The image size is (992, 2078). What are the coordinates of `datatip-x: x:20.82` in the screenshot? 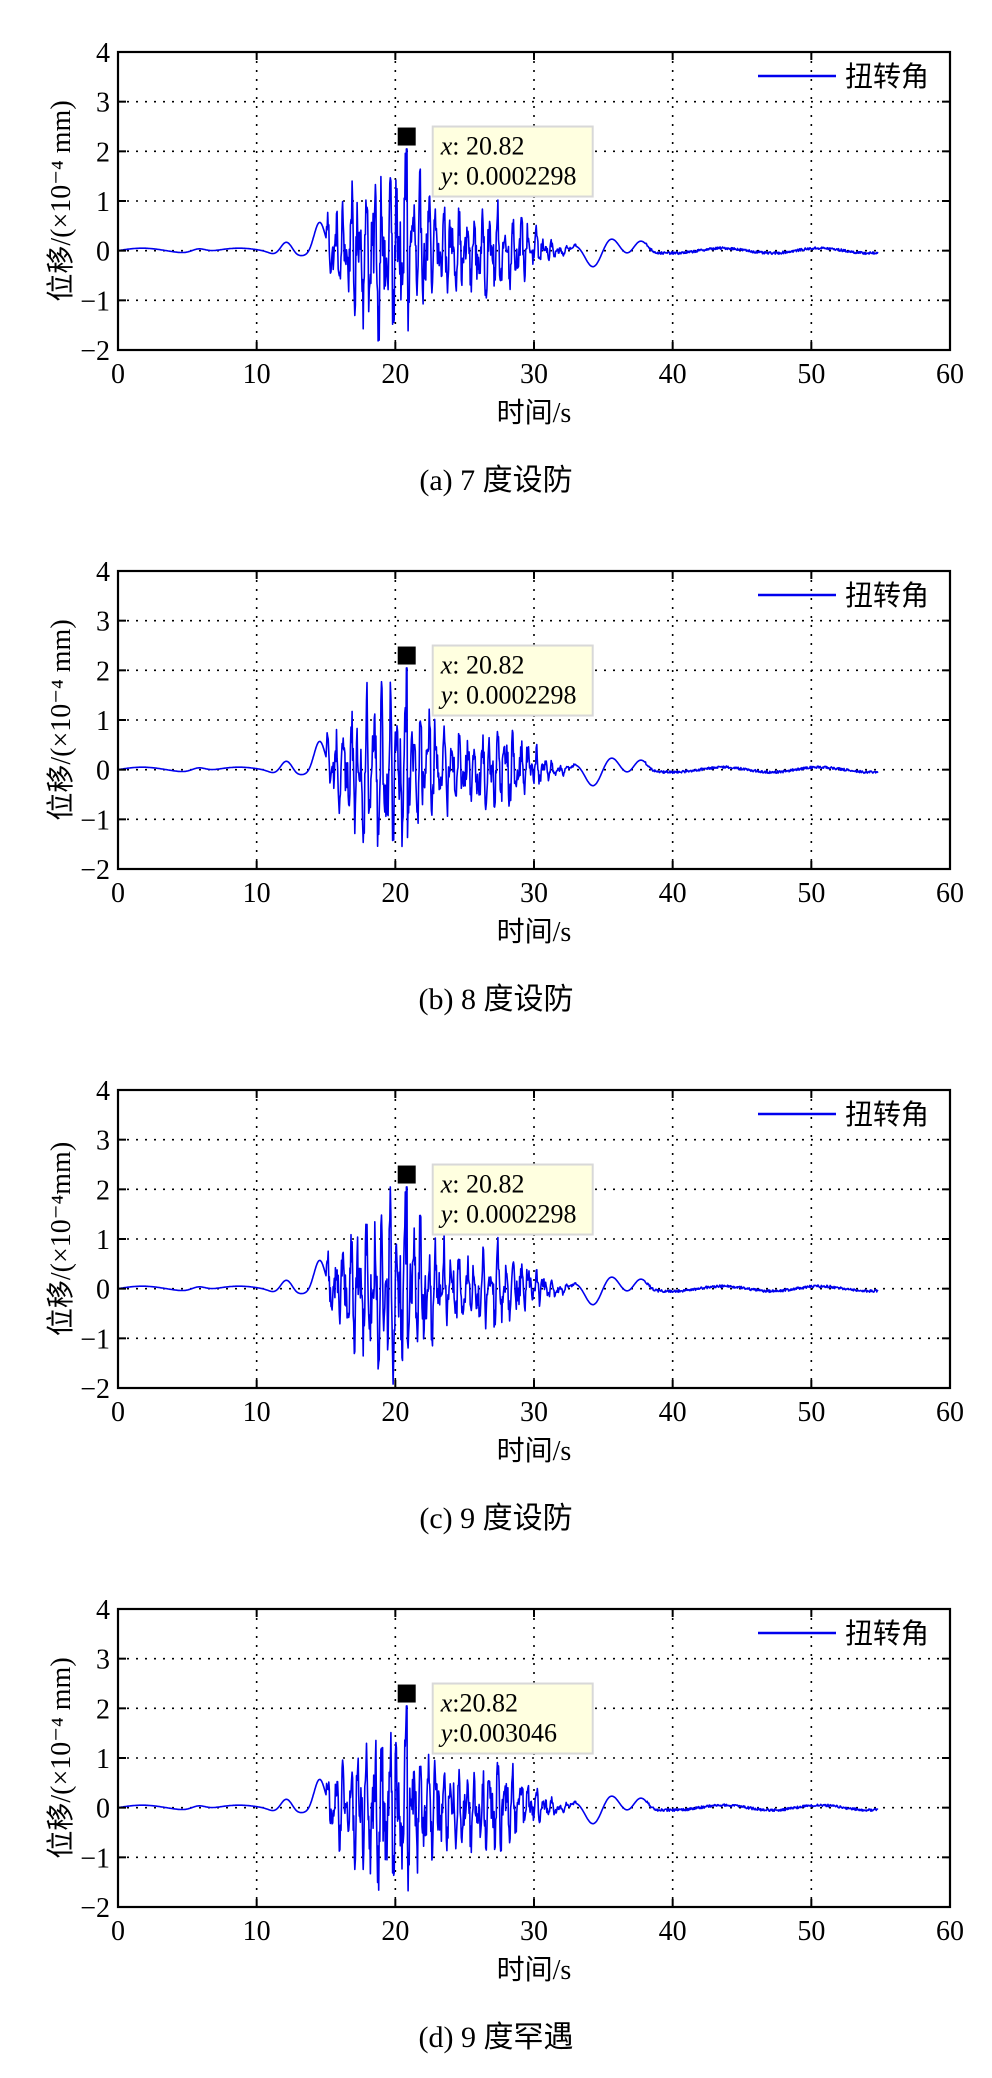 It's located at (479, 1703).